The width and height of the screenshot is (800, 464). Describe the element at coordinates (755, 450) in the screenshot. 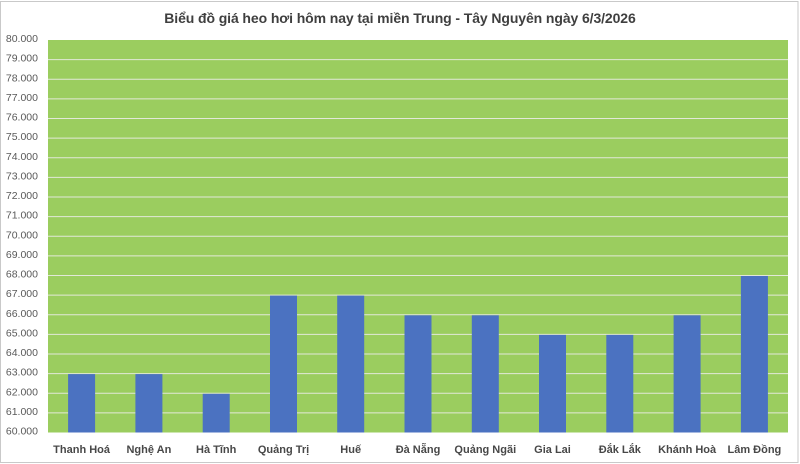

I see `svg-text: Lâm Đồng` at that location.